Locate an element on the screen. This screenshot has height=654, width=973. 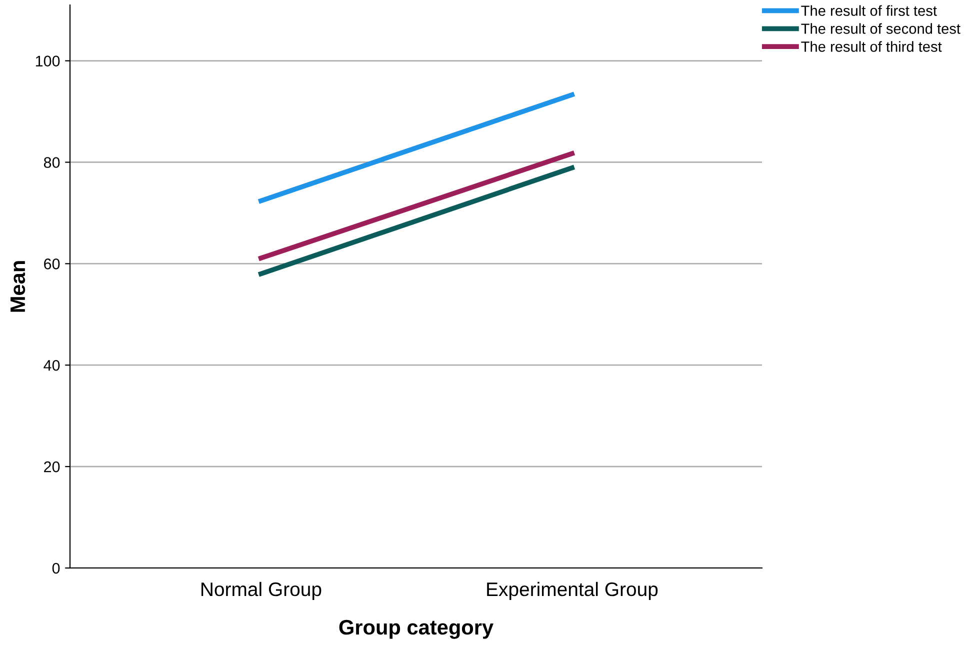
legend-label: The result of third test is located at coordinates (871, 46).